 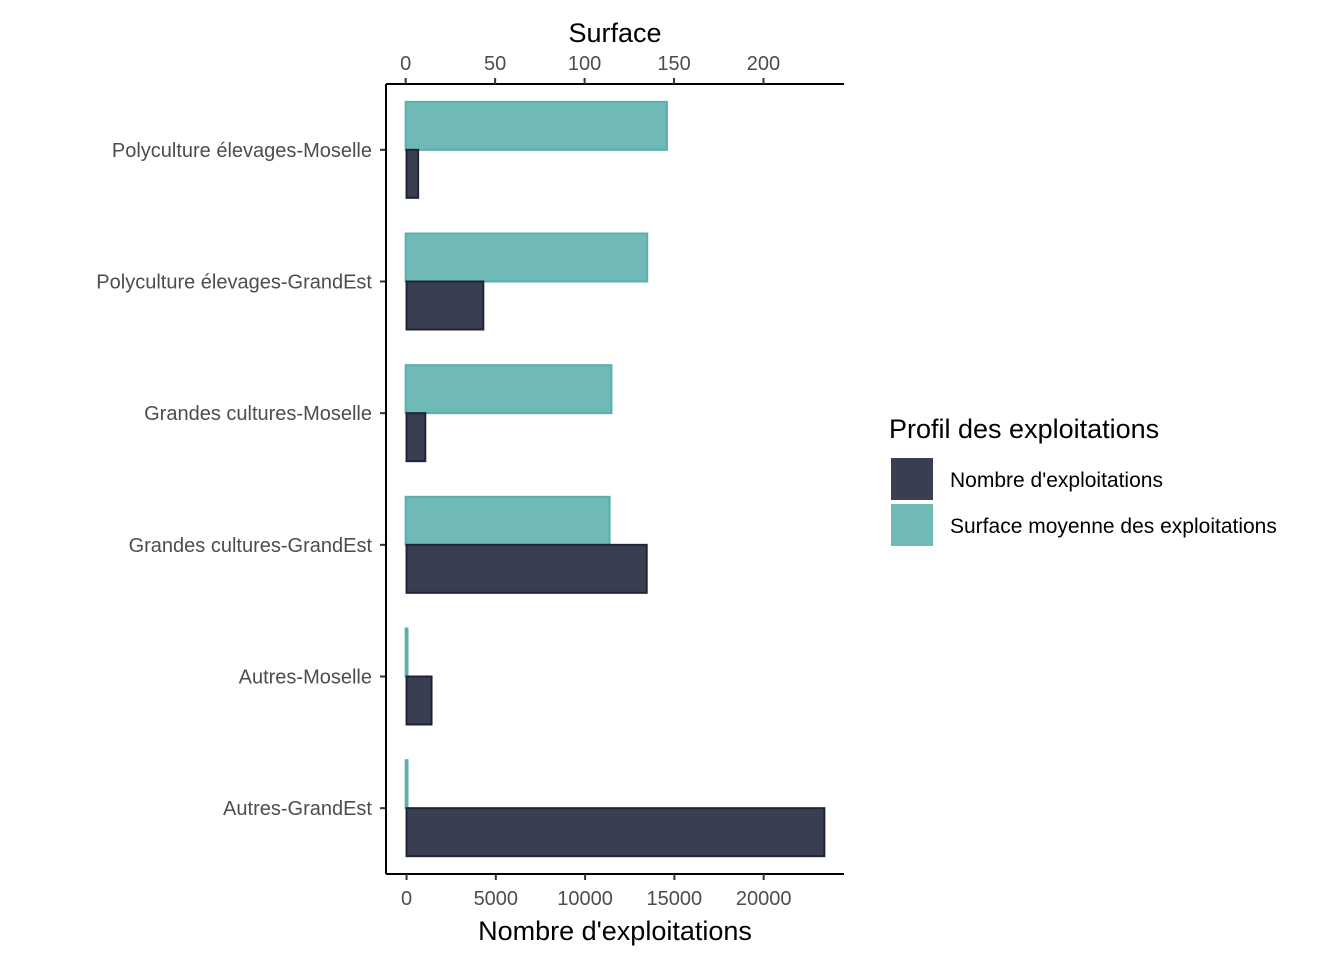 I want to click on y-tick-label-polyculture-elevages-moselle: Polyculture élevages-Moselle, so click(x=242, y=151).